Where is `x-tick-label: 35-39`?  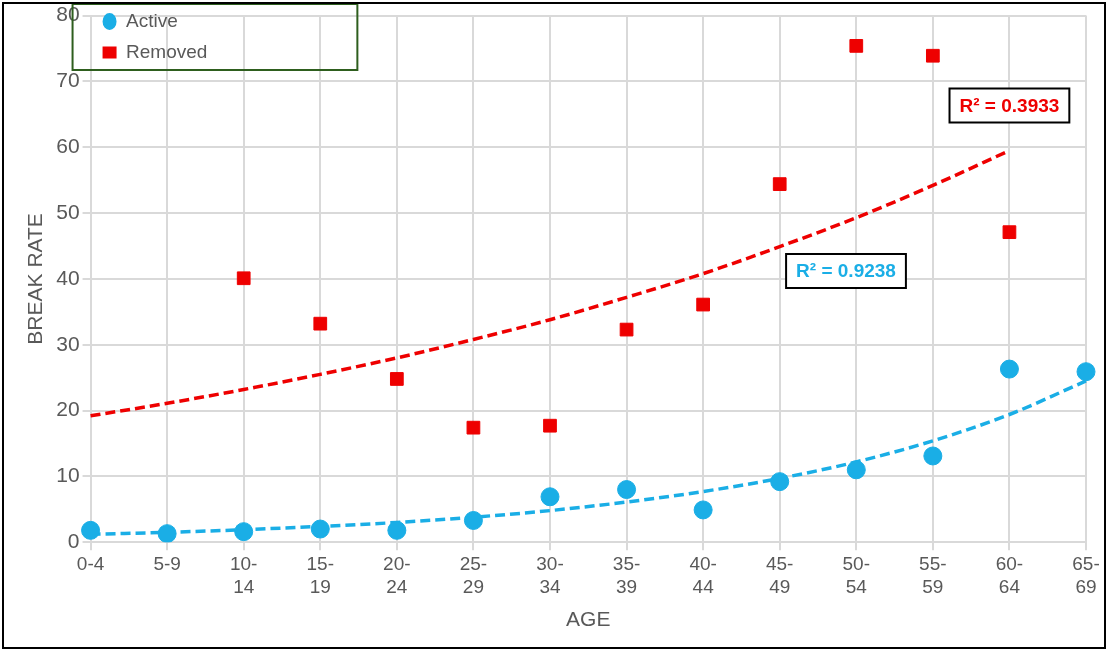
x-tick-label: 35-39 is located at coordinates (626, 574).